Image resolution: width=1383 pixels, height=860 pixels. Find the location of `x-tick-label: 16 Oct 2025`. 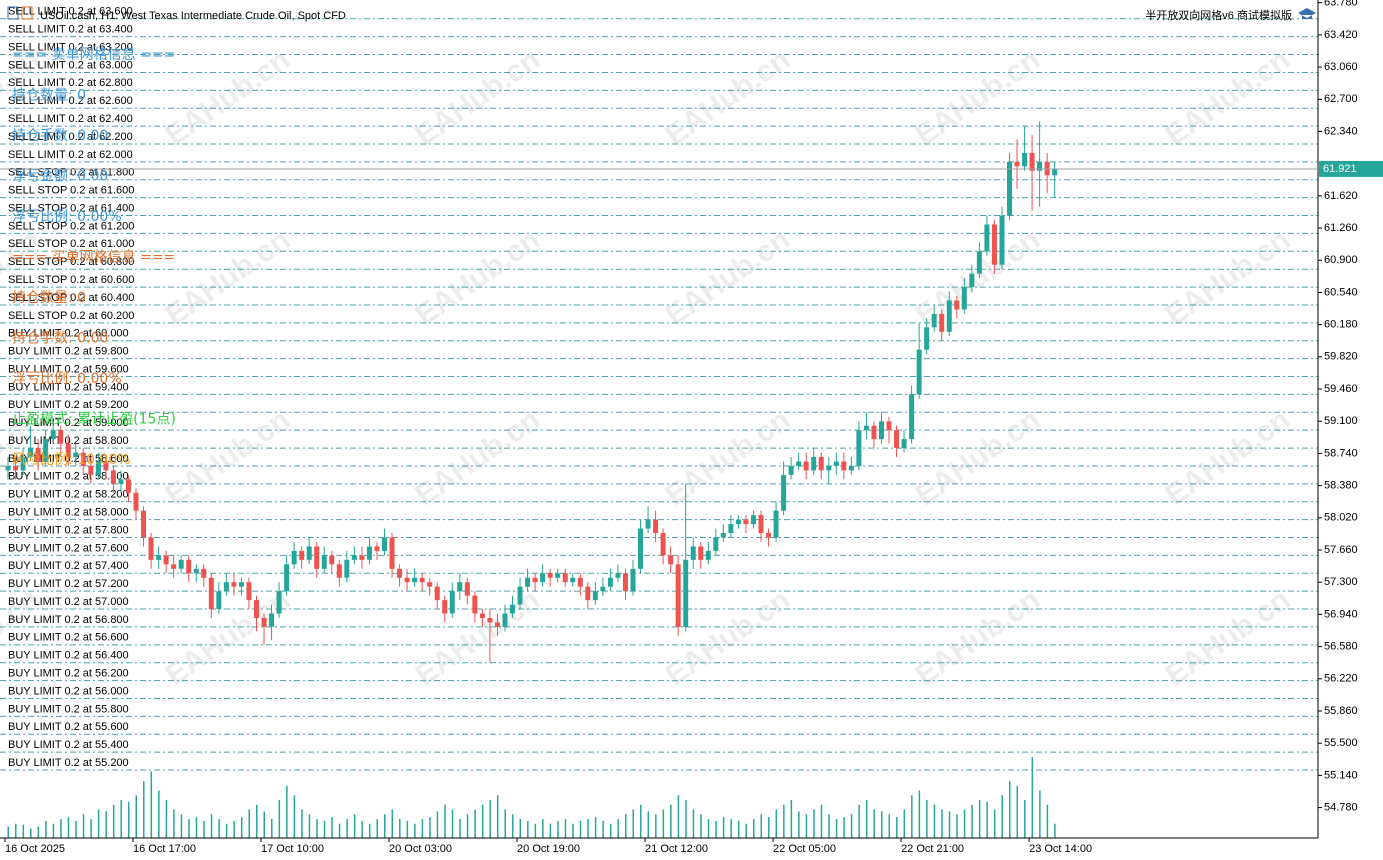

x-tick-label: 16 Oct 2025 is located at coordinates (35, 849).